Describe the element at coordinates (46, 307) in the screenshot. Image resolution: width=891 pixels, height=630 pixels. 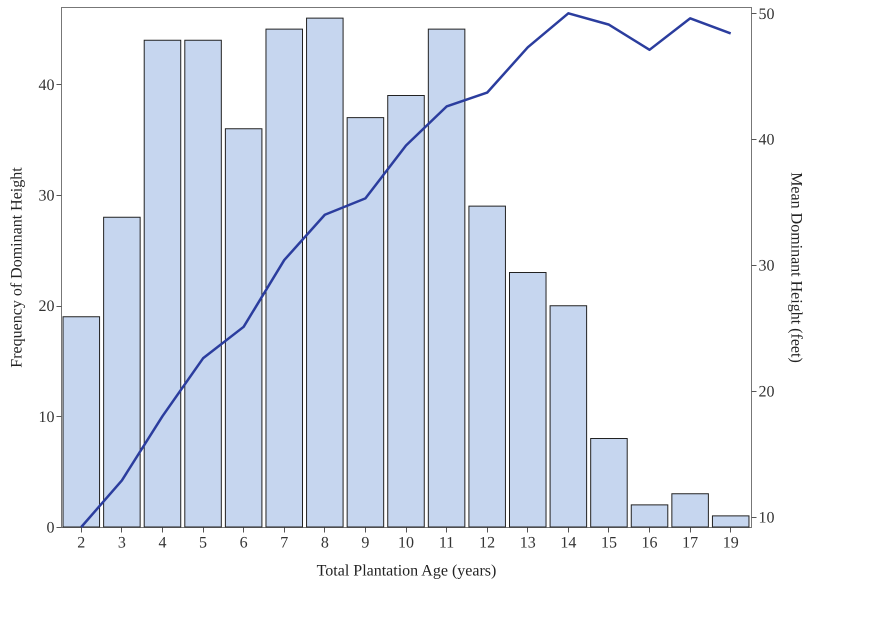
I see `y-tick-label: 20` at that location.